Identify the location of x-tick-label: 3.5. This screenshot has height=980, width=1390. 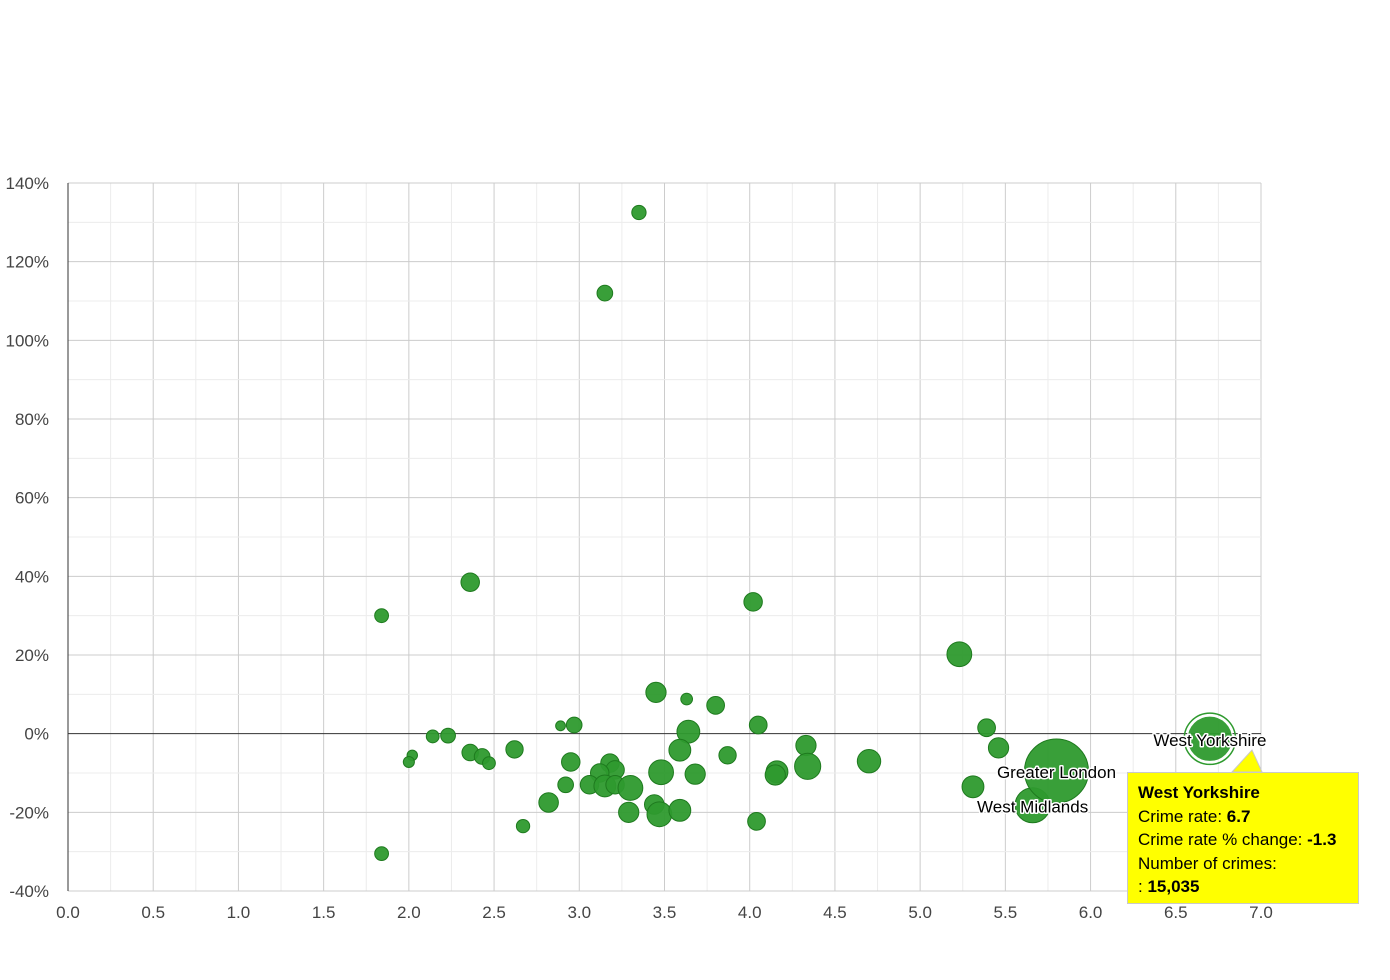
(665, 912).